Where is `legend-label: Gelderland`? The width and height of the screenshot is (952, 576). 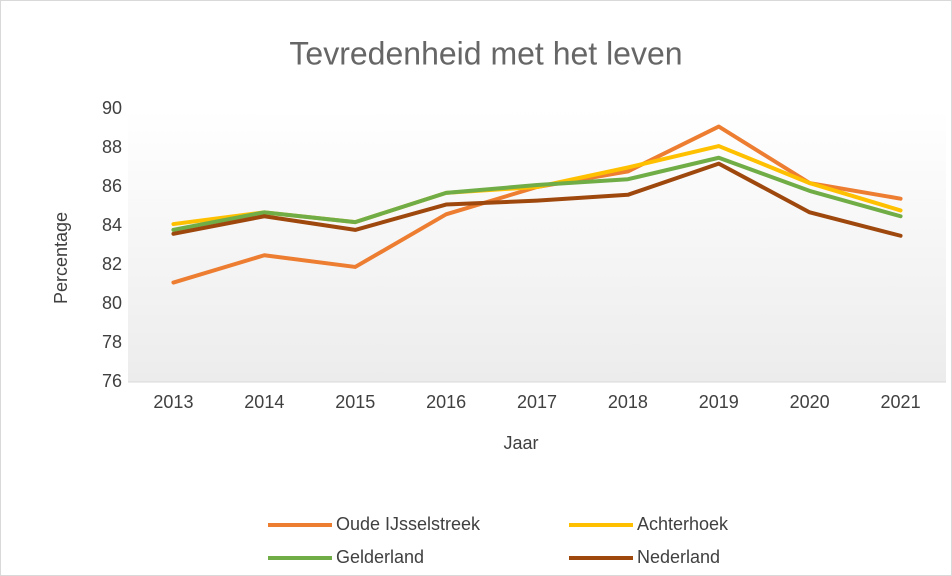 legend-label: Gelderland is located at coordinates (380, 557).